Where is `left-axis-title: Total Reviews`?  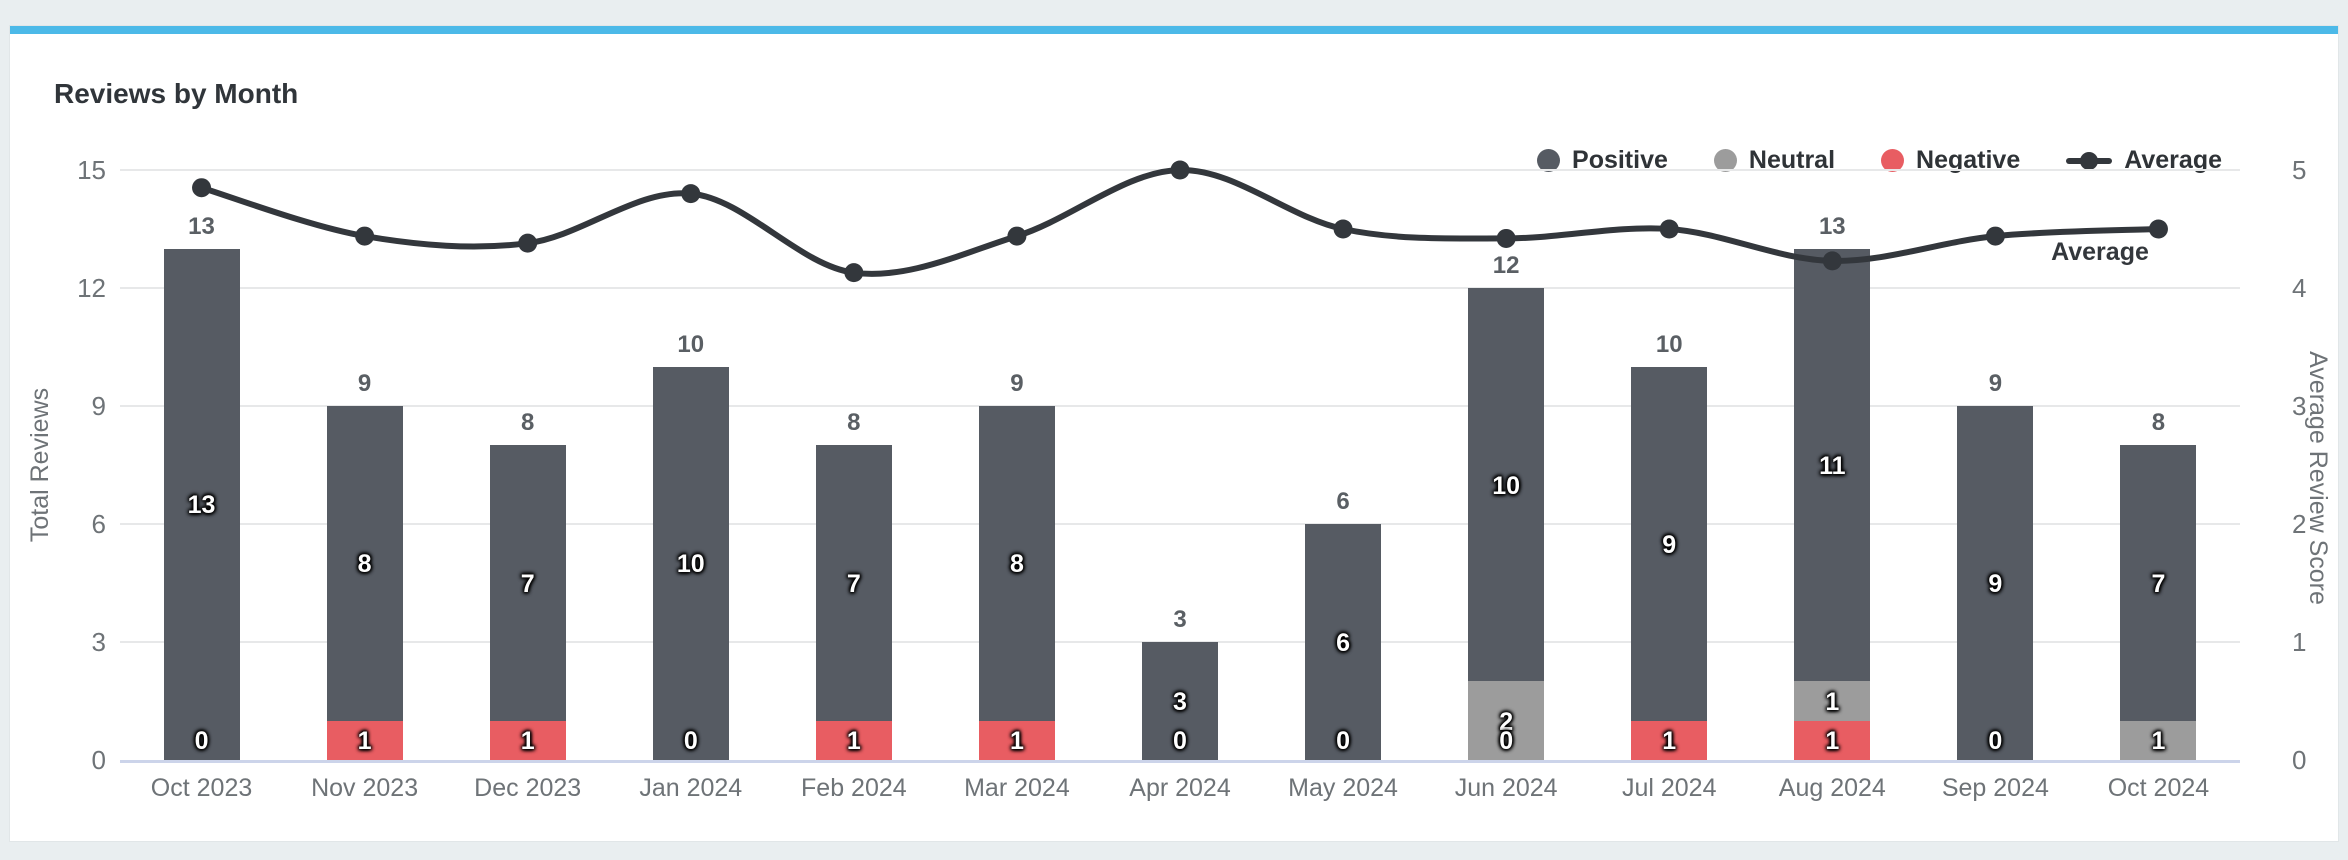 left-axis-title: Total Reviews is located at coordinates (40, 465).